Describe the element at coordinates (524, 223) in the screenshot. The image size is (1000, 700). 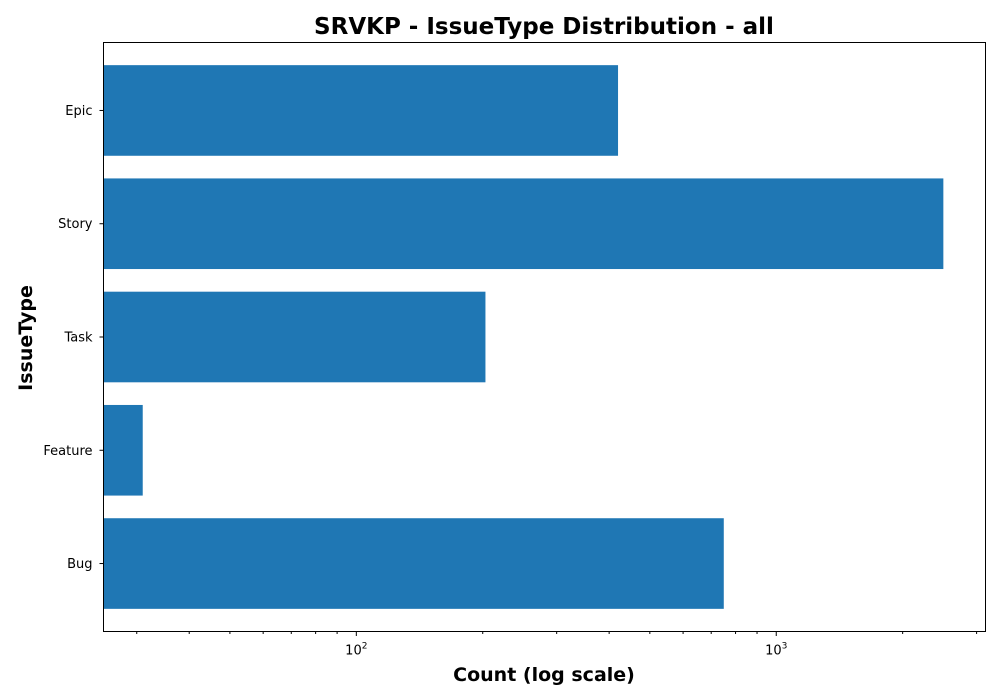
I see `bar-story` at that location.